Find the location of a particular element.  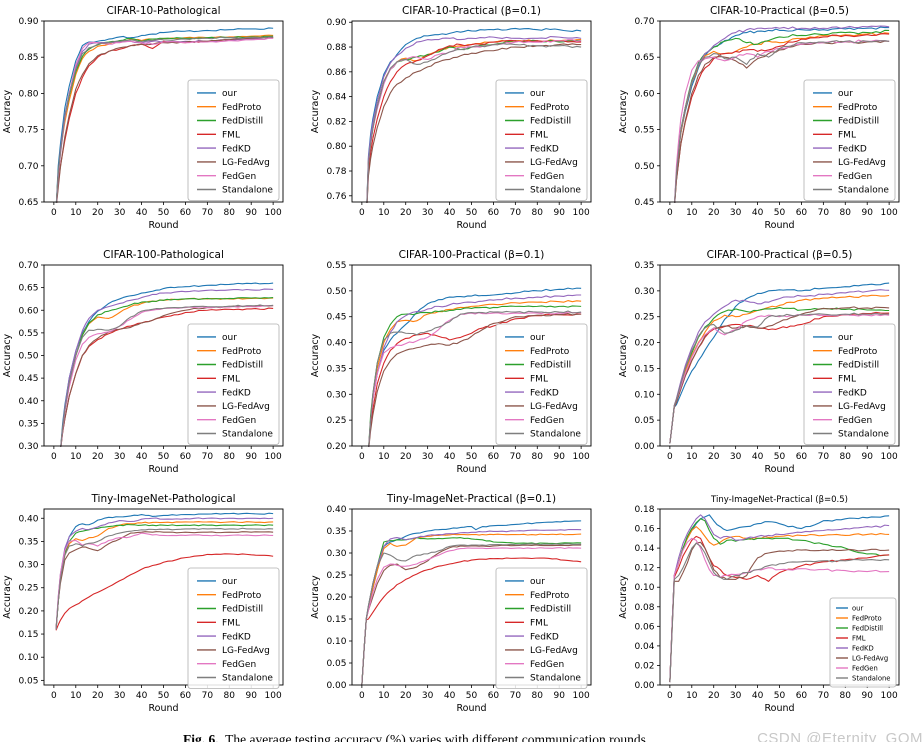

y-tick-label: 0.14 is located at coordinates (644, 549).